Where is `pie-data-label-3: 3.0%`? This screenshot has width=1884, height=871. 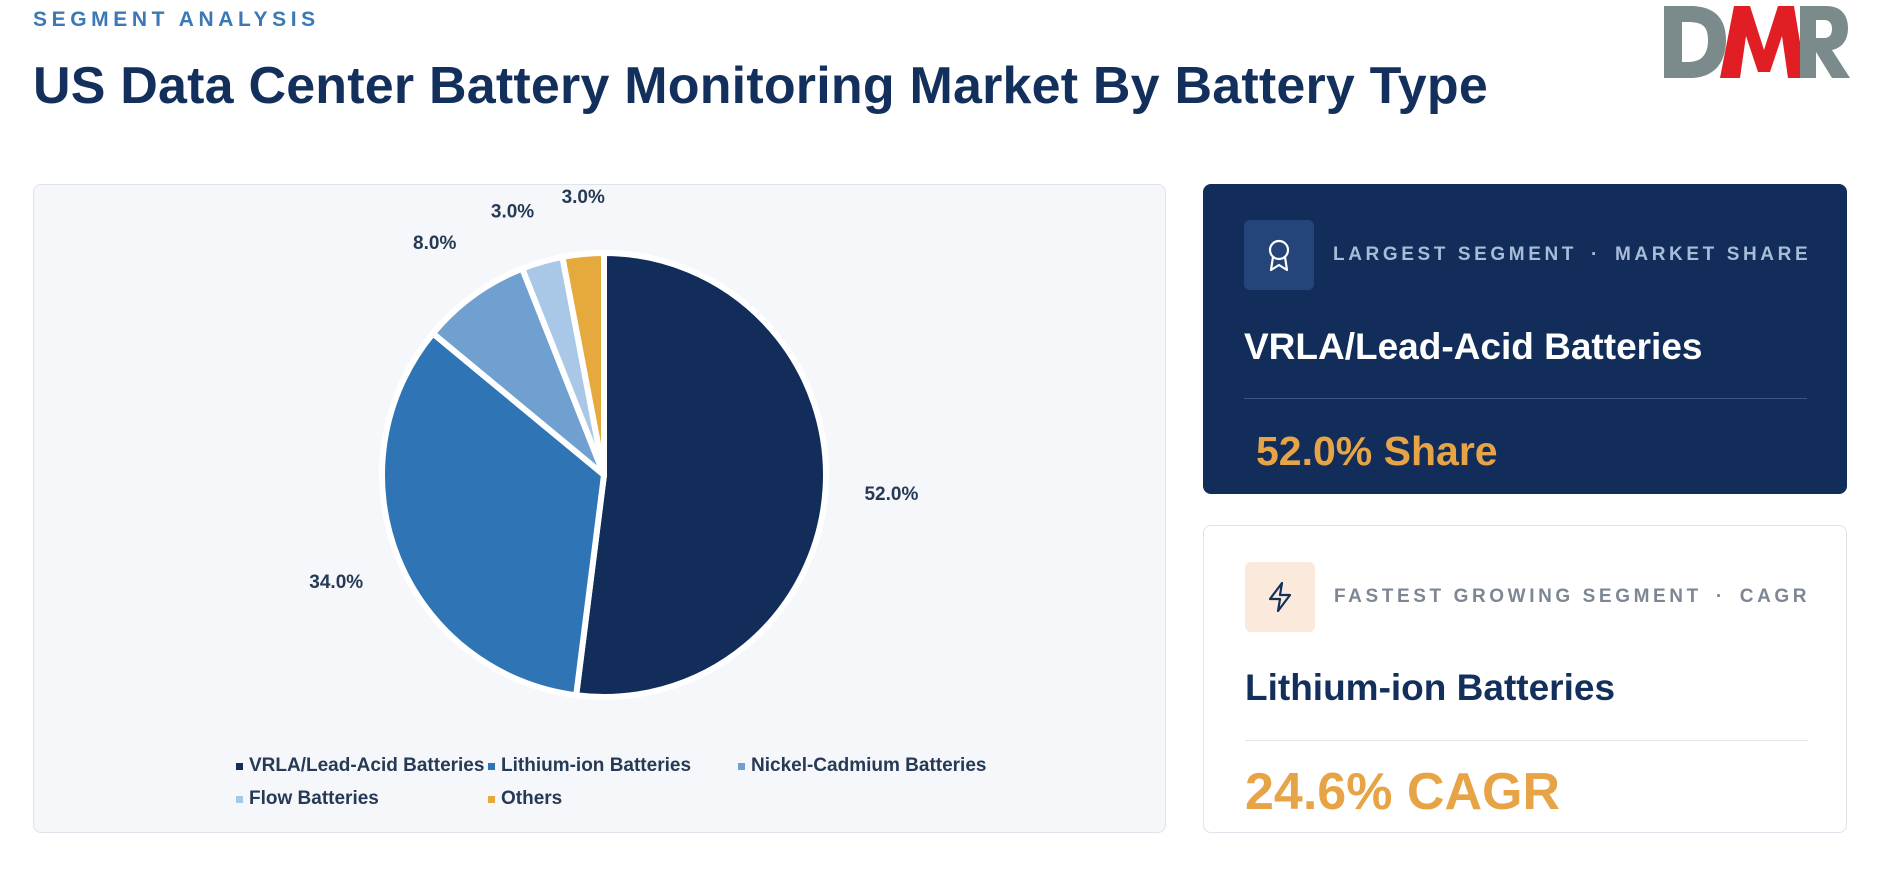 pie-data-label-3: 3.0% is located at coordinates (512, 211).